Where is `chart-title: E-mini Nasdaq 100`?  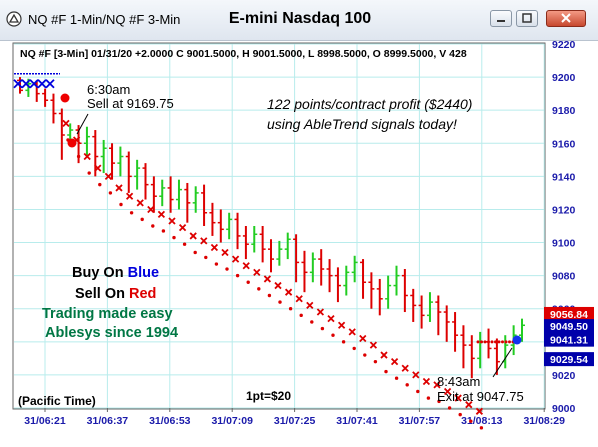
chart-title: E-mini Nasdaq 100 is located at coordinates (300, 18).